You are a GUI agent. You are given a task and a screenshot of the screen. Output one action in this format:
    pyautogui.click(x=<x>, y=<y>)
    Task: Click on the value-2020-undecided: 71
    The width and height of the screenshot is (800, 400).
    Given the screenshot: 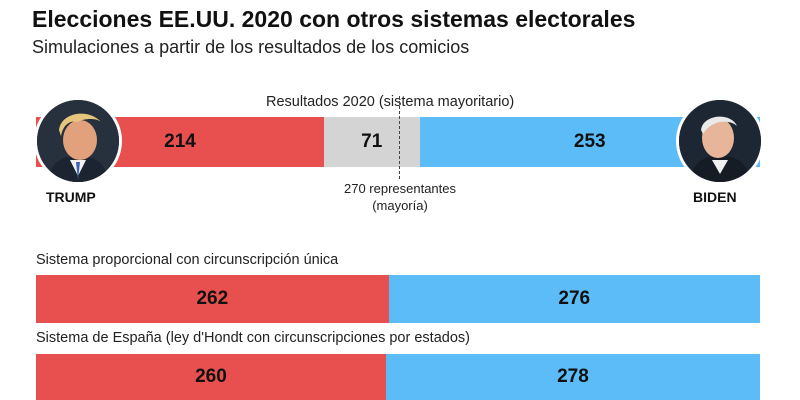 What is the action you would take?
    pyautogui.click(x=372, y=141)
    